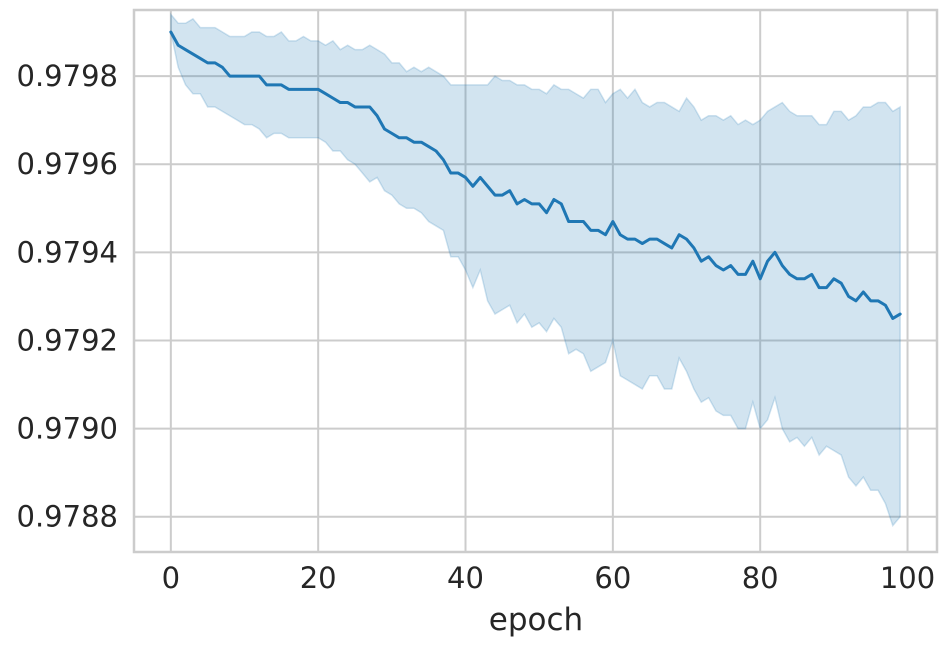 Image resolution: width=947 pixels, height=648 pixels. What do you see at coordinates (760, 578) in the screenshot?
I see `x-tick-label: 80` at bounding box center [760, 578].